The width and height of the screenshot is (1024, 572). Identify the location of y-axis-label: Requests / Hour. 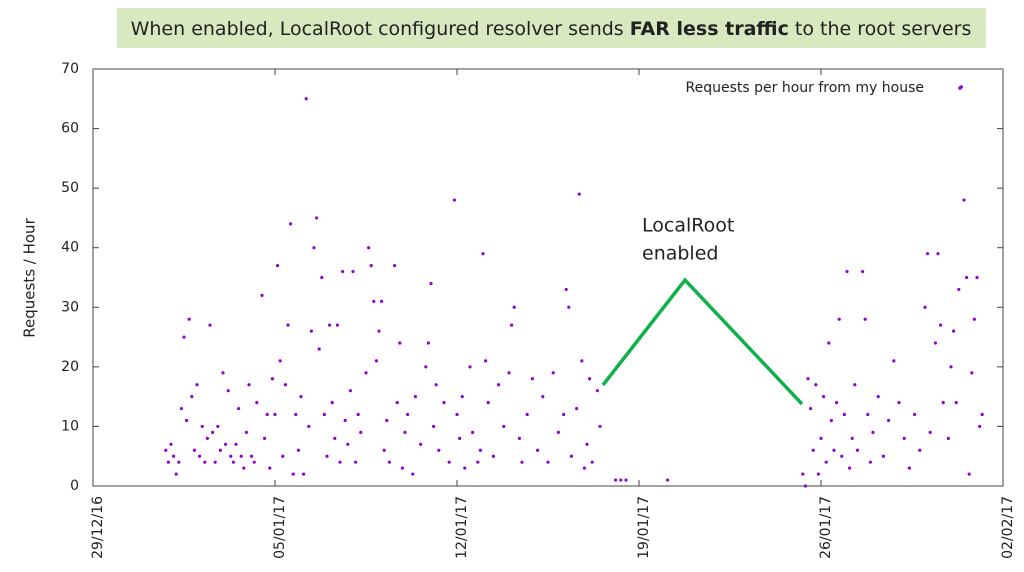
(30, 277).